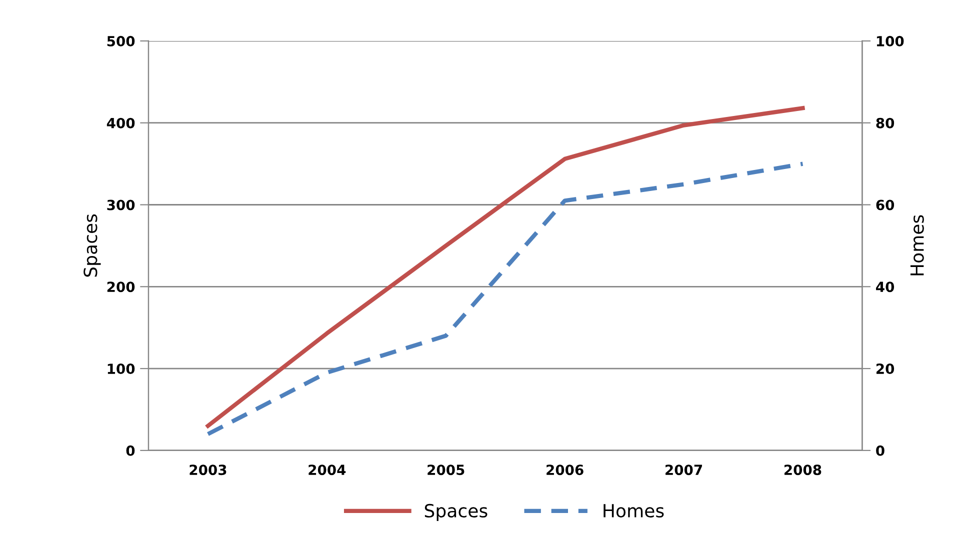 The height and width of the screenshot is (546, 958). Describe the element at coordinates (446, 470) in the screenshot. I see `x-tick-label: 2005` at that location.